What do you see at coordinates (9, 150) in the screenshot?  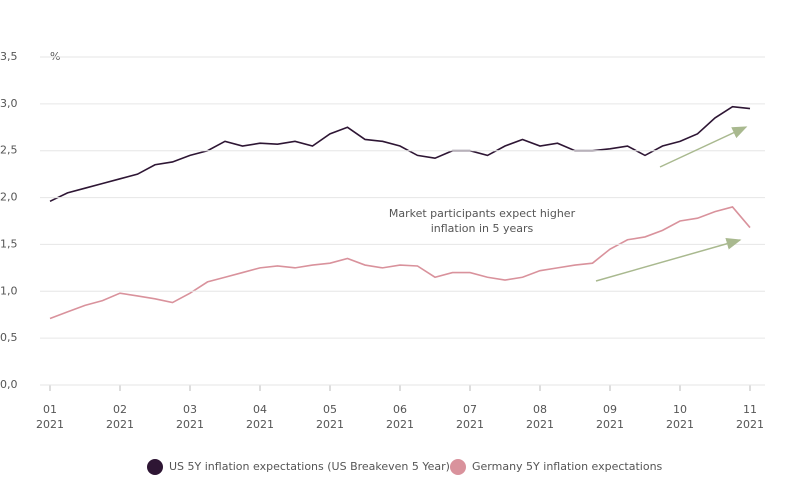 I see `y-tick-label: 2,5` at bounding box center [9, 150].